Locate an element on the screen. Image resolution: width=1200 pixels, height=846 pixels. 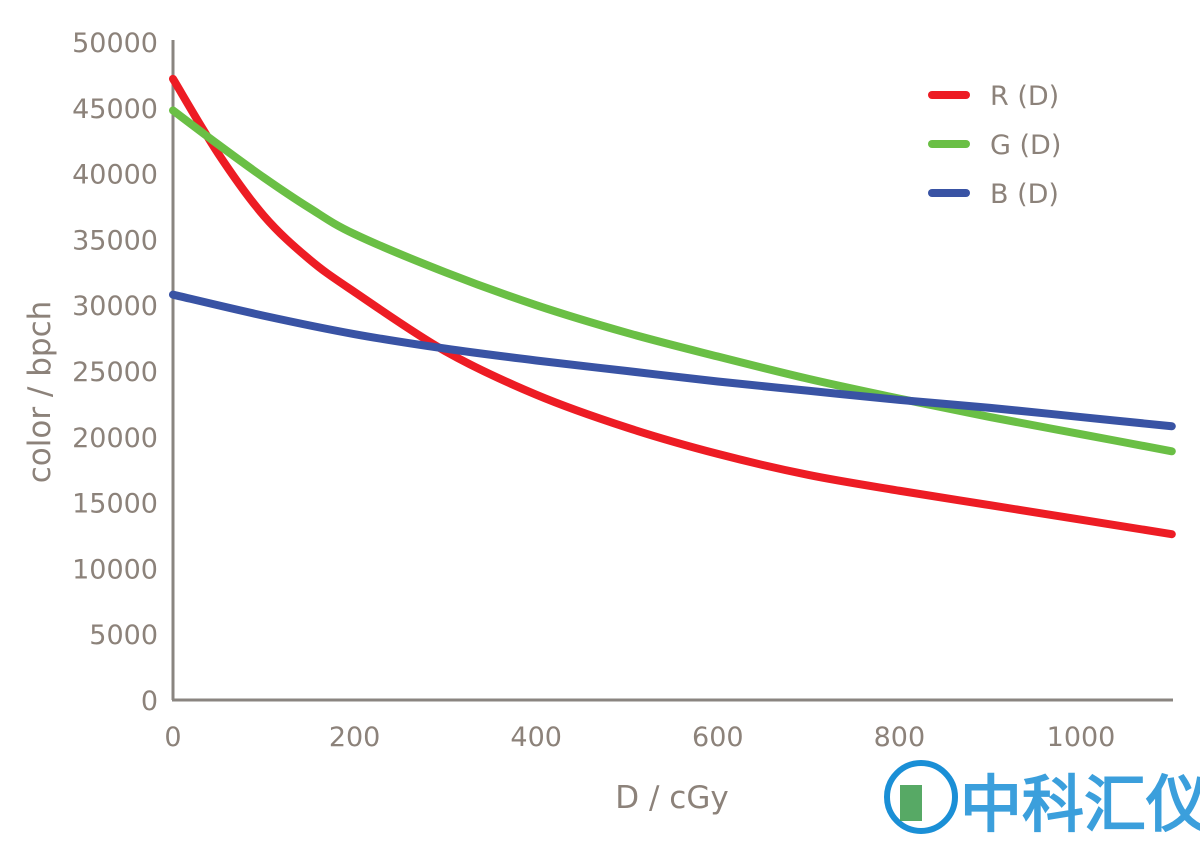
y-tick-label: 35000 is located at coordinates (115, 240).